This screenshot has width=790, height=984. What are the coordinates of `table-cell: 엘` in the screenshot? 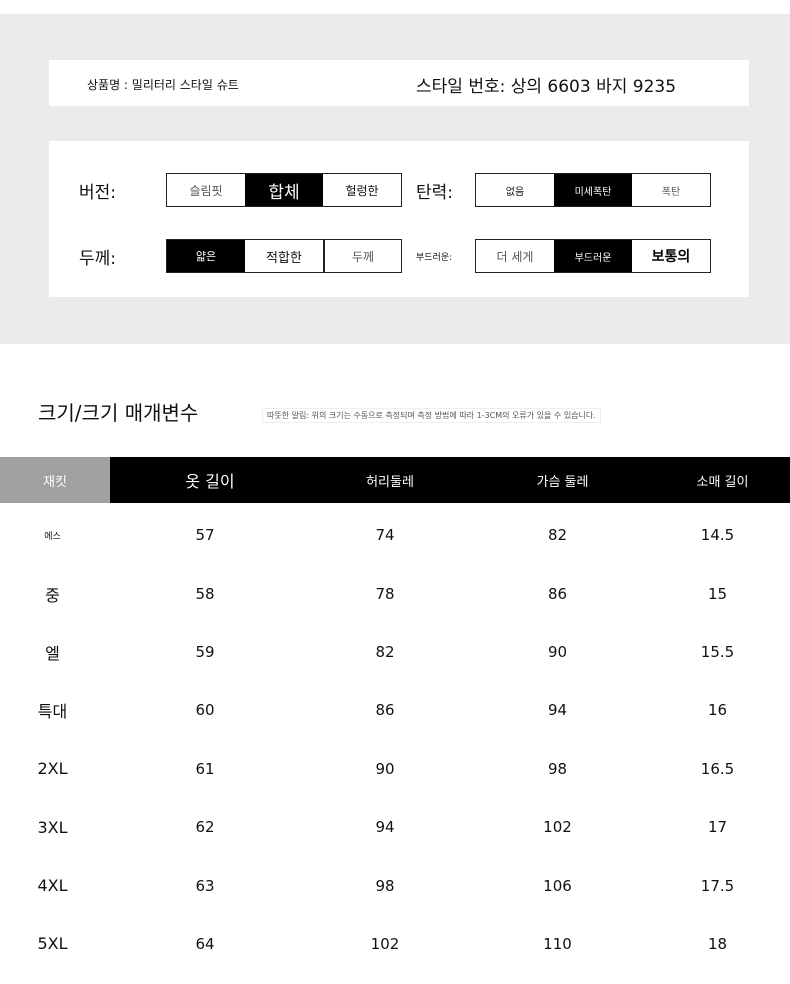 It's located at (52, 653).